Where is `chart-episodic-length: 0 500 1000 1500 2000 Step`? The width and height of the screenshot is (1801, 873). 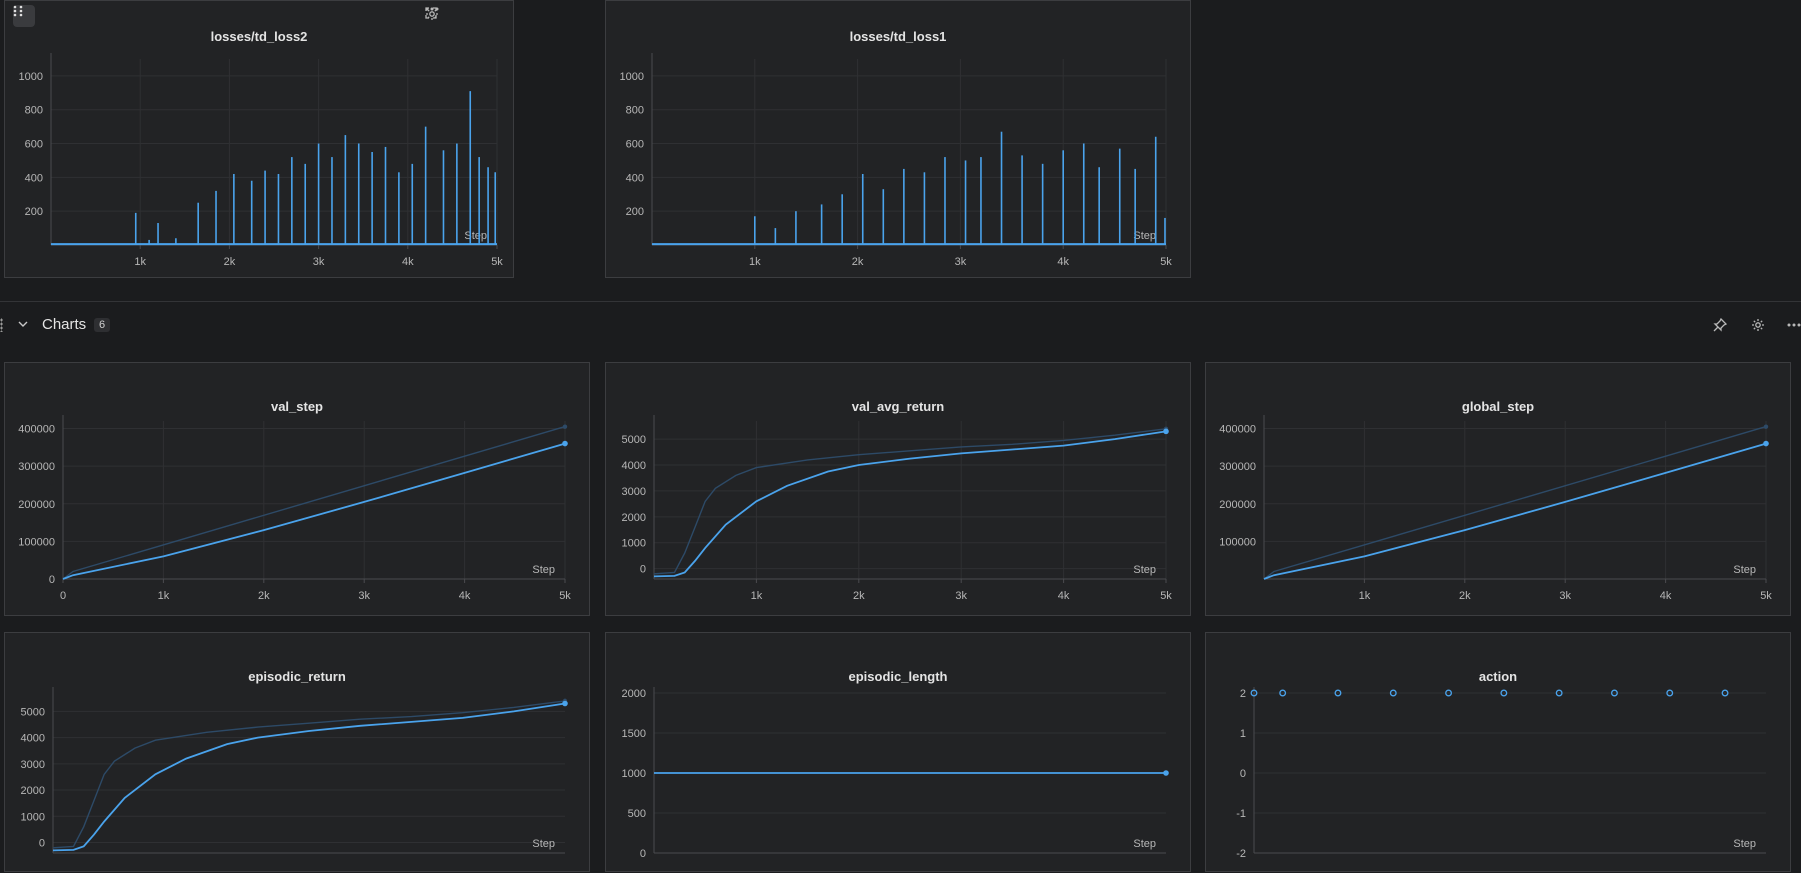 chart-episodic-length: 0 500 1000 1500 2000 Step is located at coordinates (899, 753).